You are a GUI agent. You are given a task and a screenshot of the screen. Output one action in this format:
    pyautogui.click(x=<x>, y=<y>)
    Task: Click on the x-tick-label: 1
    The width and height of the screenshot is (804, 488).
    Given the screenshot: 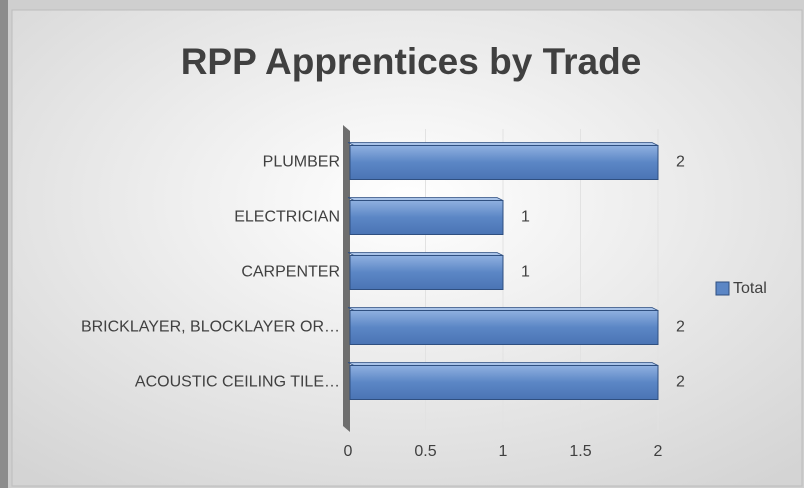 What is the action you would take?
    pyautogui.click(x=503, y=451)
    